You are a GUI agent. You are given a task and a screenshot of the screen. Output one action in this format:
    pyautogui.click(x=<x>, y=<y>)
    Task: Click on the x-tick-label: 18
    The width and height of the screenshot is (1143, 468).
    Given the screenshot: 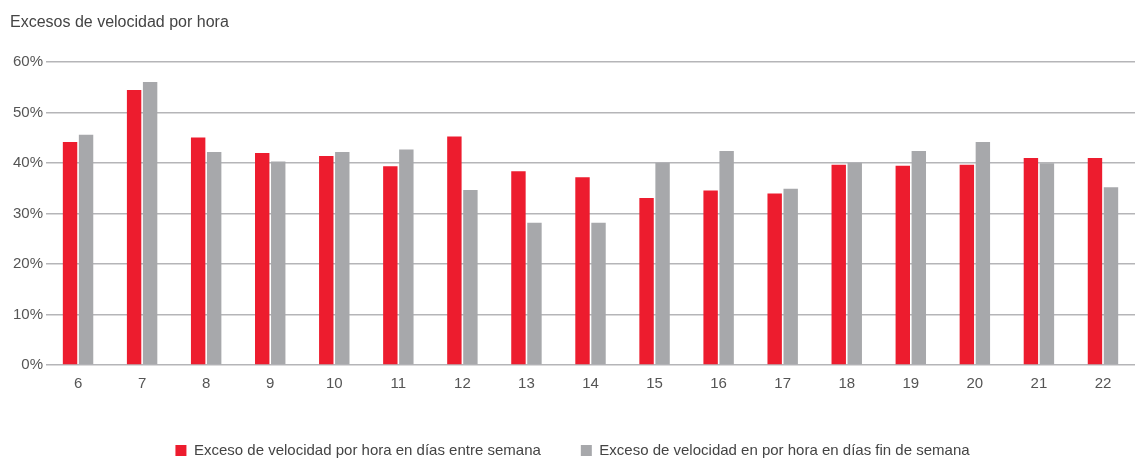 What is the action you would take?
    pyautogui.click(x=847, y=383)
    